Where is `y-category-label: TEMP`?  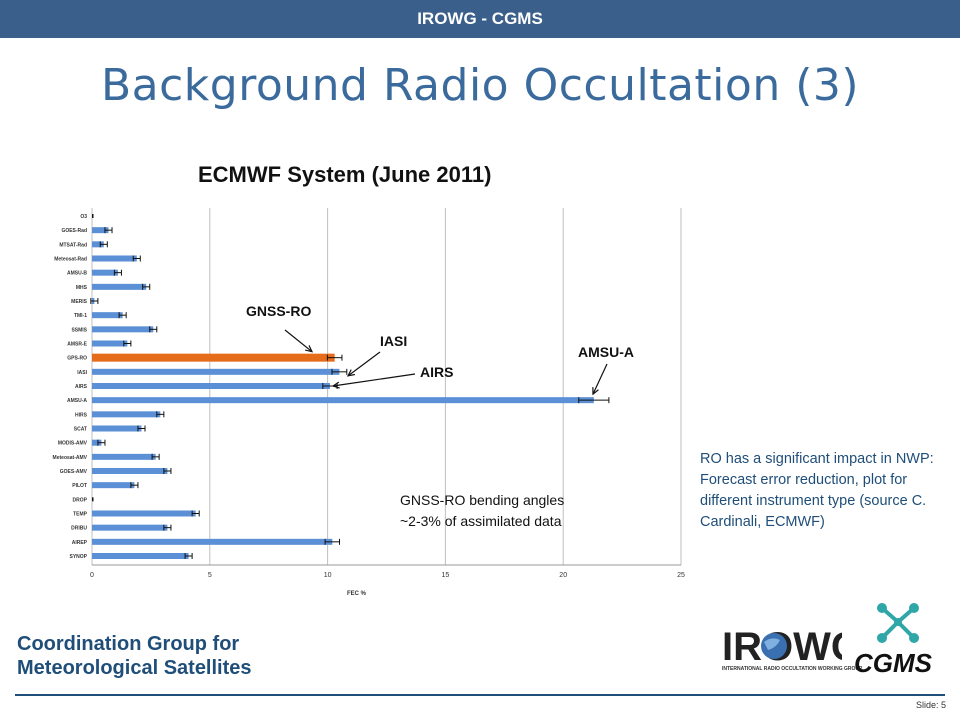 y-category-label: TEMP is located at coordinates (80, 515).